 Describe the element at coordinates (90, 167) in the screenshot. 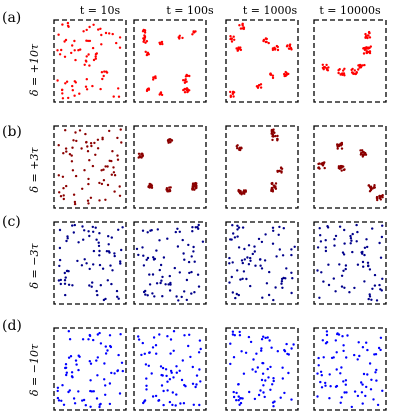

I see `panel-frame` at that location.